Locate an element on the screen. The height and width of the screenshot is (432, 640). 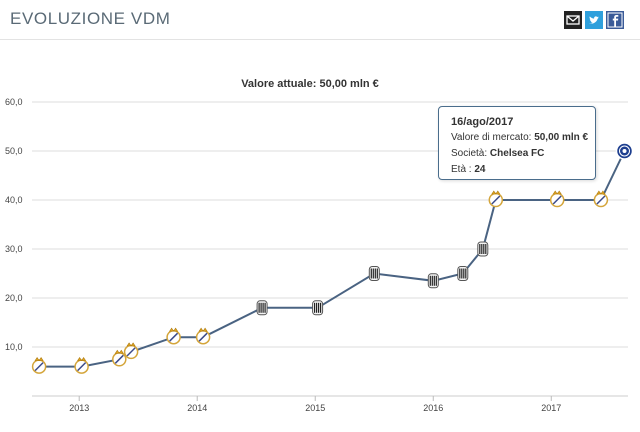
y-tick-label: 50,0 is located at coordinates (14, 151).